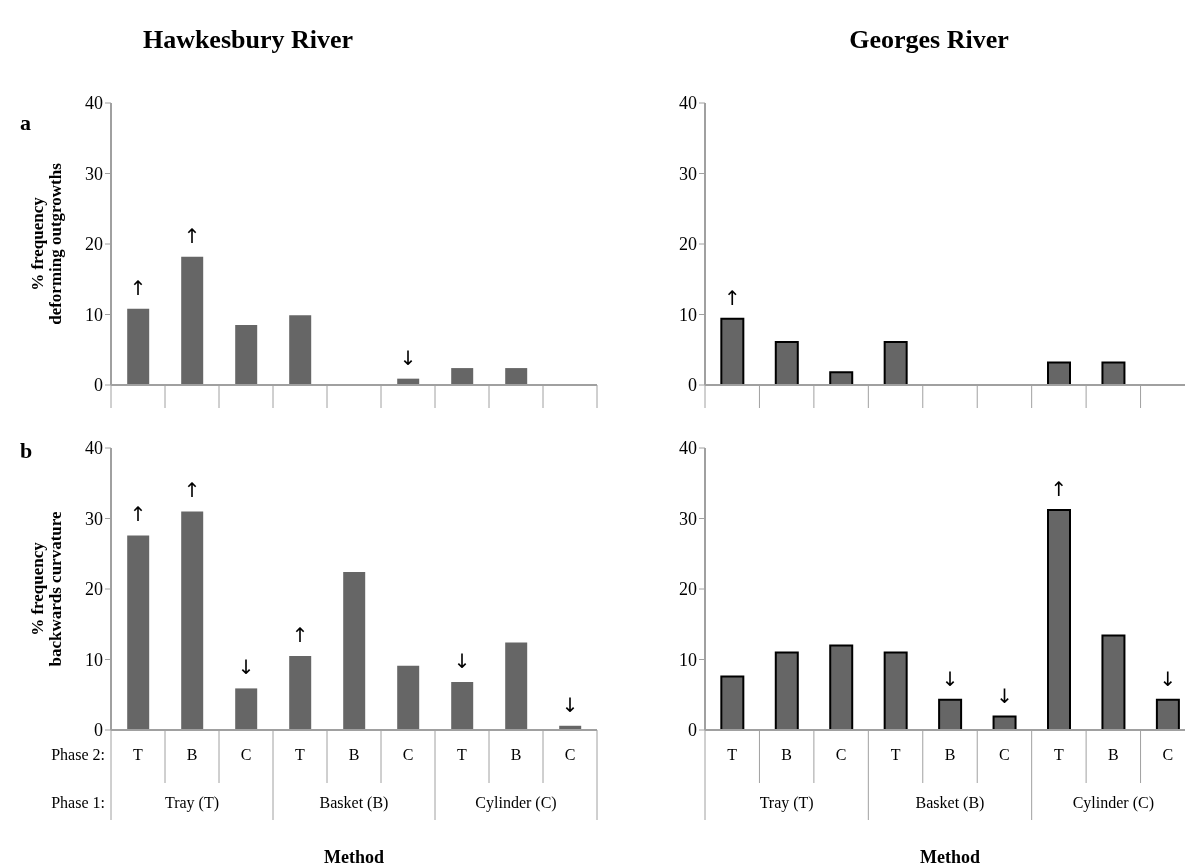 This screenshot has width=1185, height=863. Describe the element at coordinates (25, 122) in the screenshot. I see `text: a` at that location.